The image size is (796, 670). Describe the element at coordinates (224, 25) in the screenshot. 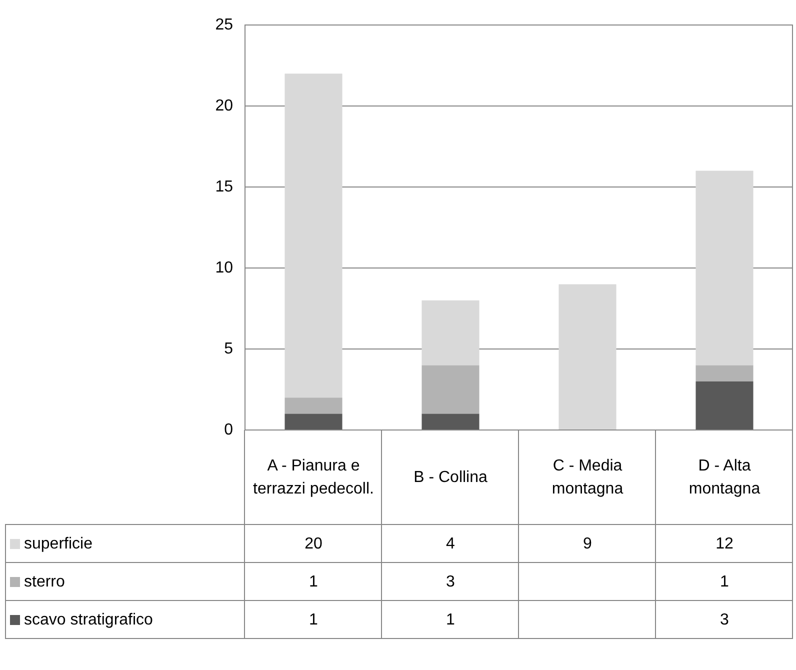

I see `y-tick-label: 25` at that location.